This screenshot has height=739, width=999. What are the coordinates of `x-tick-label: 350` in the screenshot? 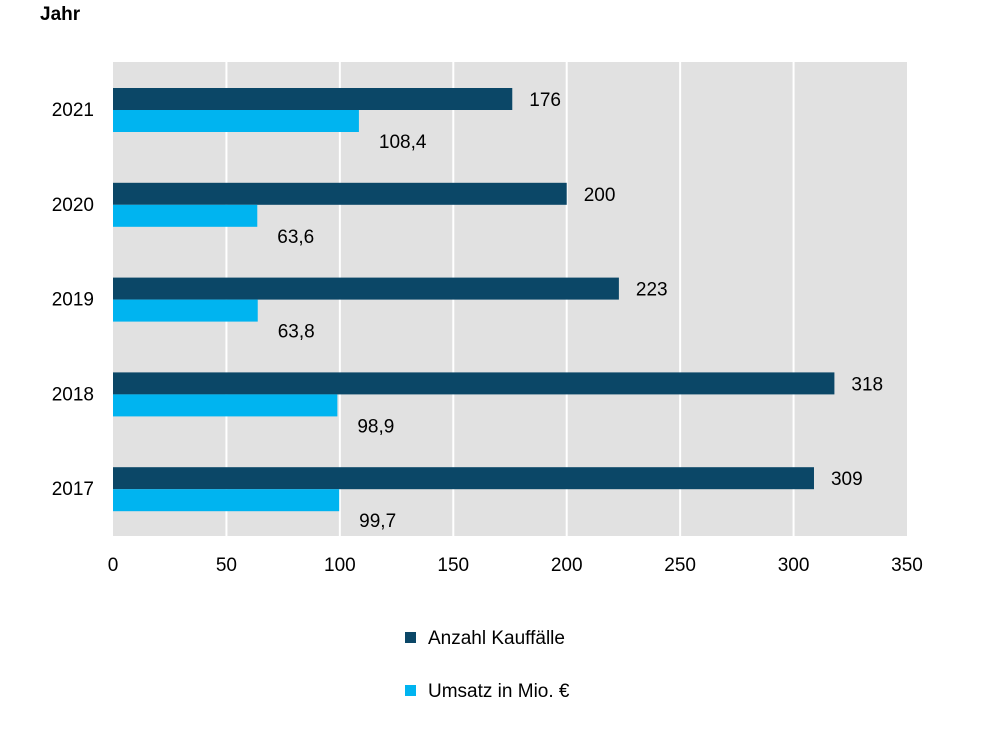 It's located at (907, 565).